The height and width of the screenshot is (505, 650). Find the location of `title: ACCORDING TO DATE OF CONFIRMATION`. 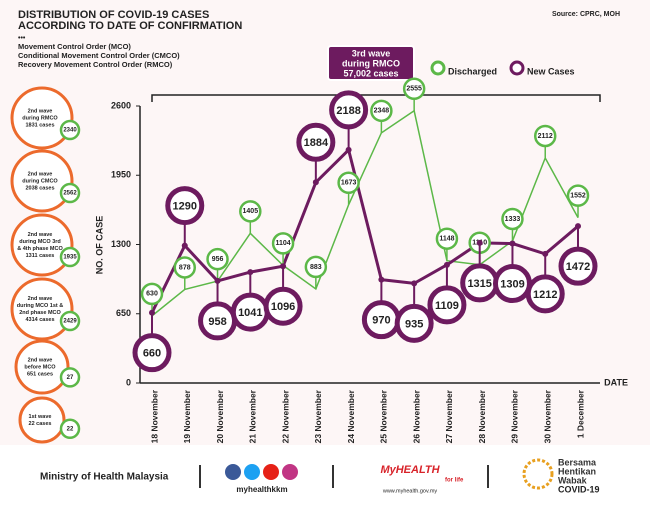

title: ACCORDING TO DATE OF CONFIRMATION is located at coordinates (130, 26).